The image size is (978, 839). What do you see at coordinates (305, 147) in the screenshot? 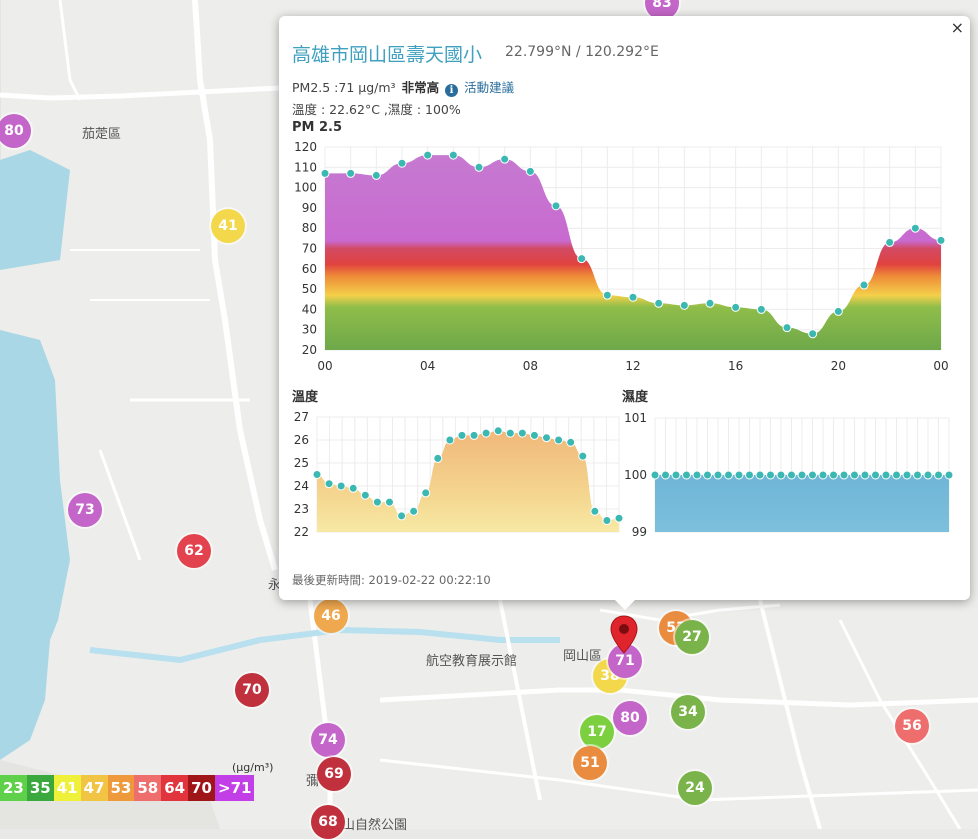
I see `y-tick-label: 120` at bounding box center [305, 147].